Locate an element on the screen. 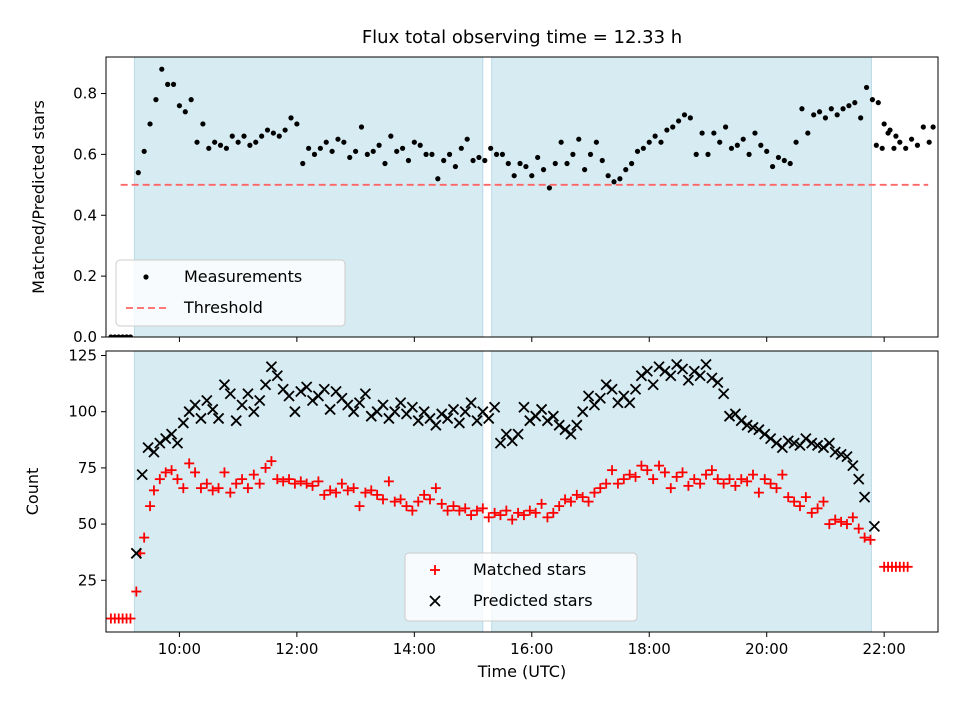  y-tick-label: 0.6 is located at coordinates (85, 154).